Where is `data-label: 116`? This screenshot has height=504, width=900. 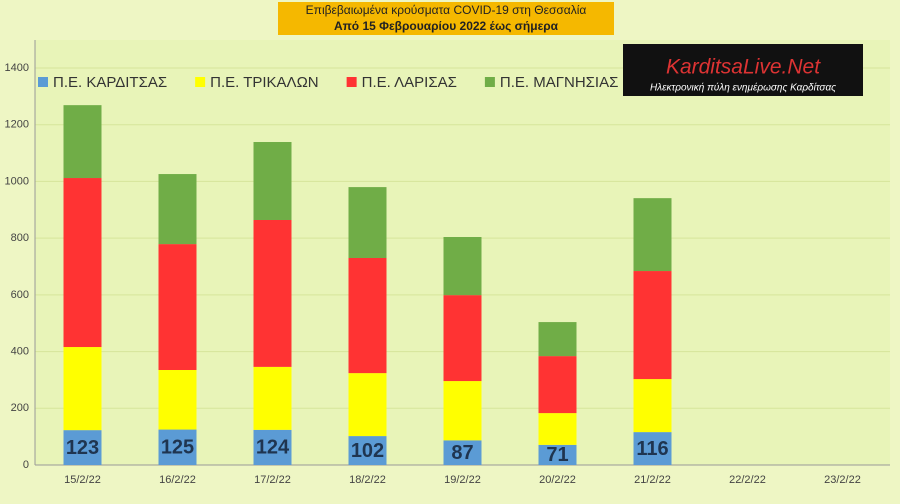 data-label: 116 is located at coordinates (652, 449).